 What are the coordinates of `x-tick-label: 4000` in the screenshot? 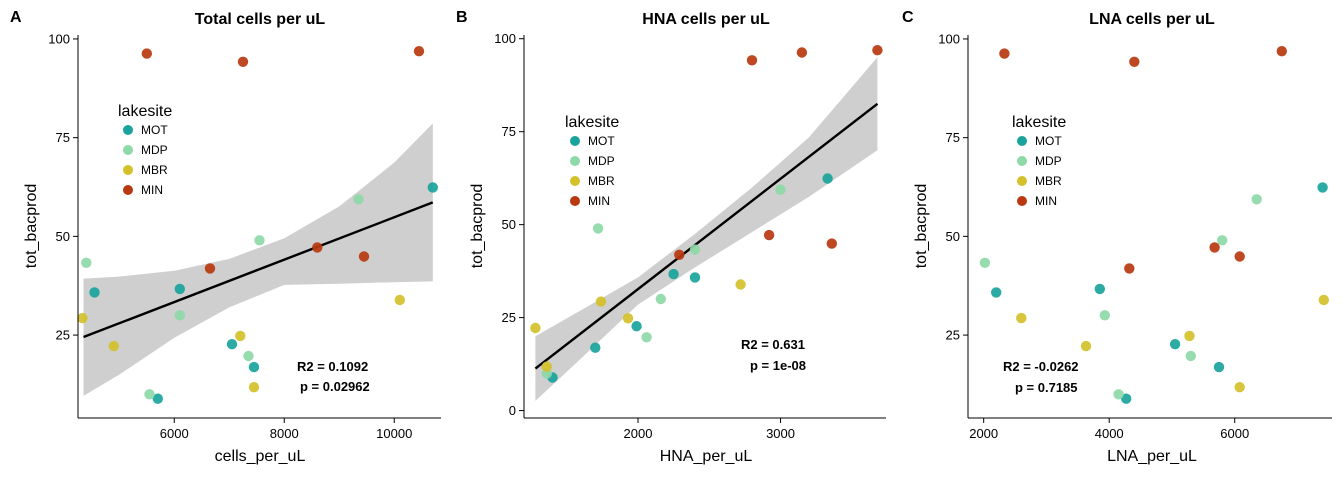 It's located at (1109, 433).